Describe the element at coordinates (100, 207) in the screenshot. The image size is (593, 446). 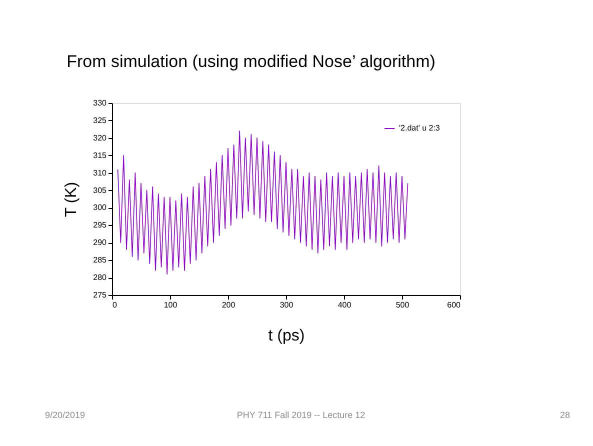
I see `y-tick-label: 300` at that location.